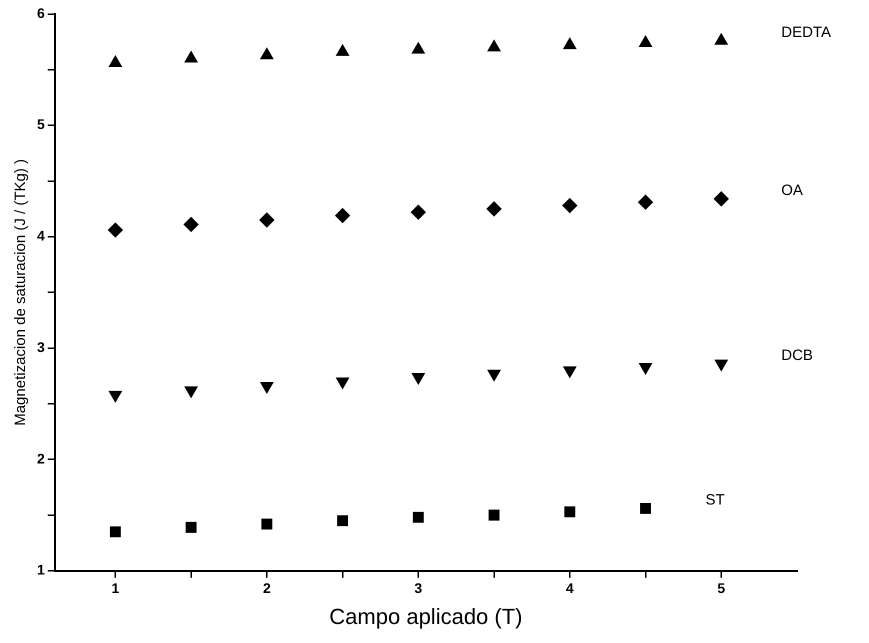 This screenshot has height=643, width=869. Describe the element at coordinates (21, 292) in the screenshot. I see `y-axis-title: Magnetizacion de saturacion (J / (TKg) )` at that location.